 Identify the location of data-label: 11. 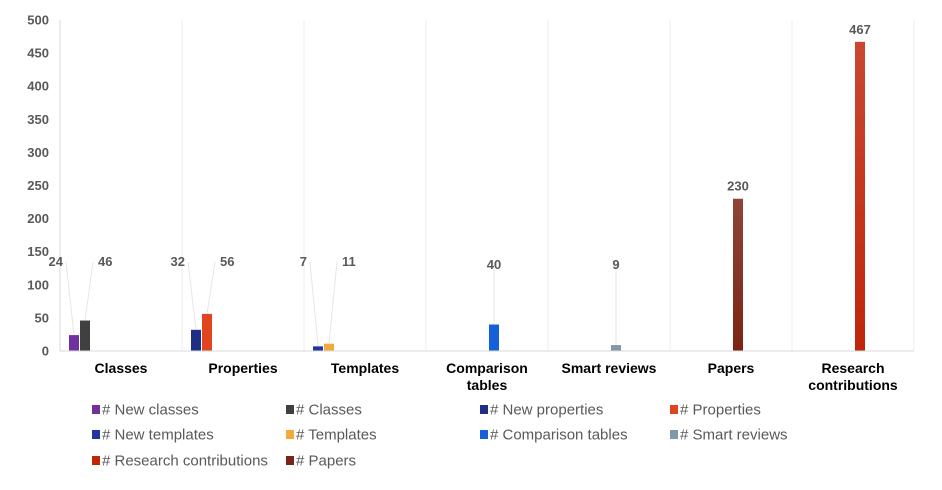
(349, 261).